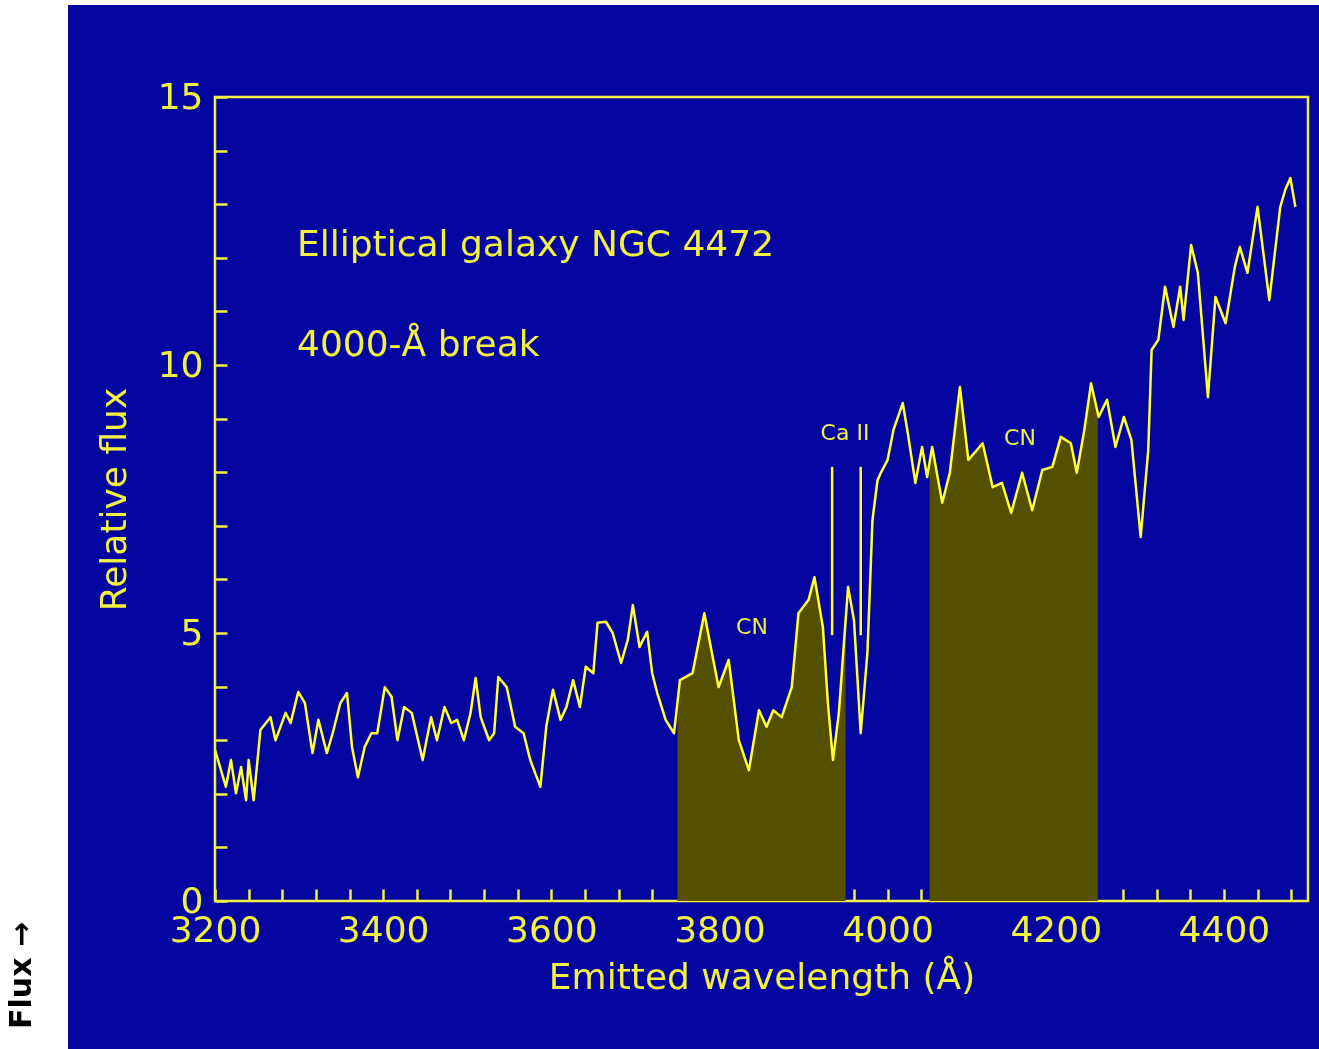  Describe the element at coordinates (1056, 929) in the screenshot. I see `x-tick-label: 4200` at that location.